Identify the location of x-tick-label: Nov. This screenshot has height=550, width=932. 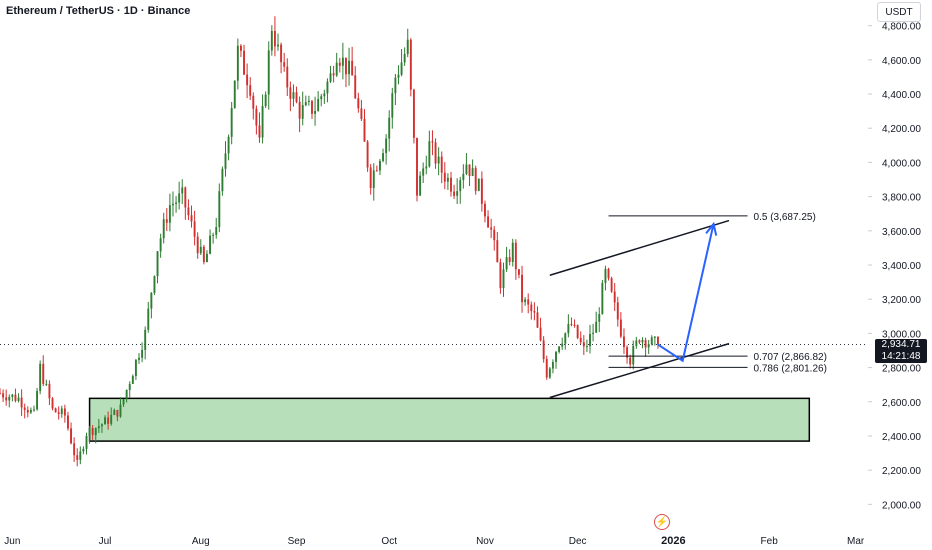
(485, 541).